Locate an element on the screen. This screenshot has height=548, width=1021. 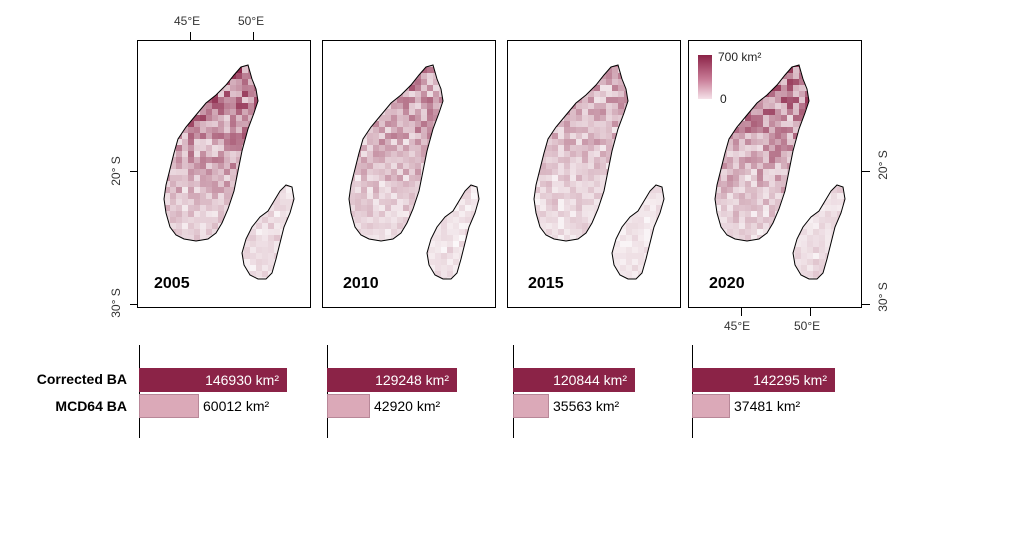
corrected-ba-bar is located at coordinates (763, 380).